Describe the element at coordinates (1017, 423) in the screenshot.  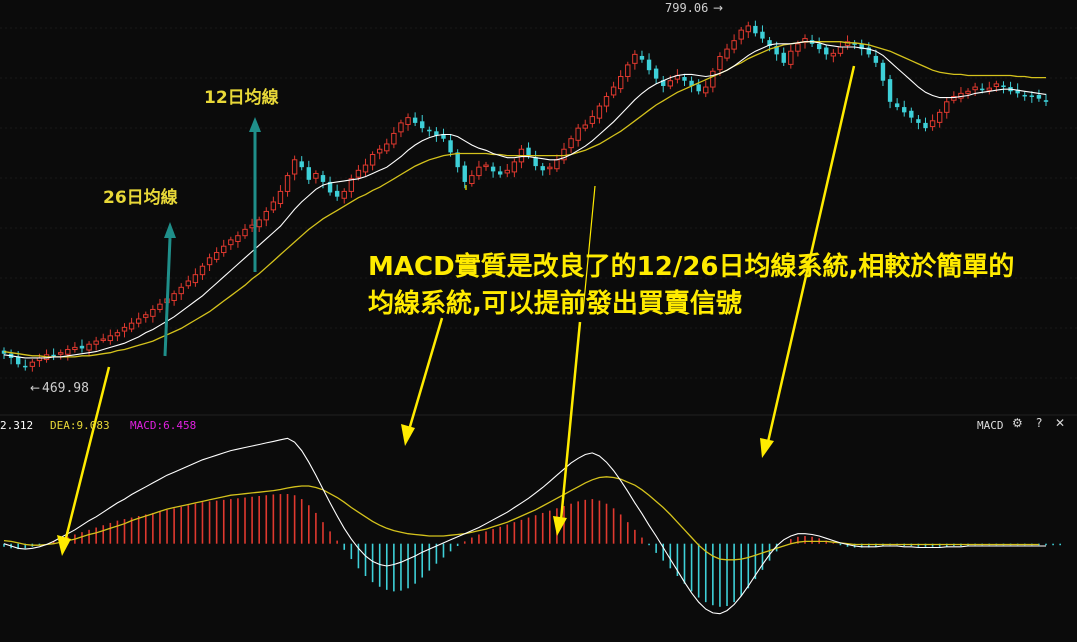
I see `gear-icon: ⚙` at that location.